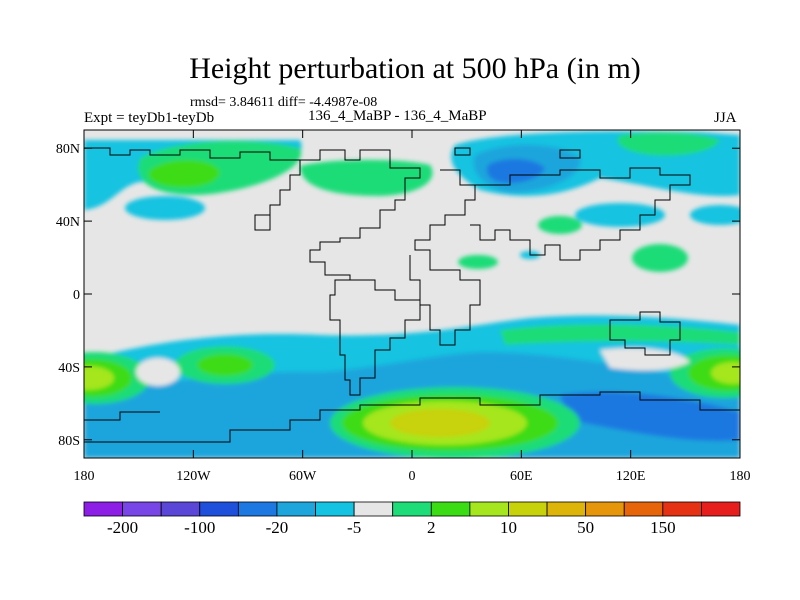  Describe the element at coordinates (354, 527) in the screenshot. I see `colorbar-label: -5` at that location.